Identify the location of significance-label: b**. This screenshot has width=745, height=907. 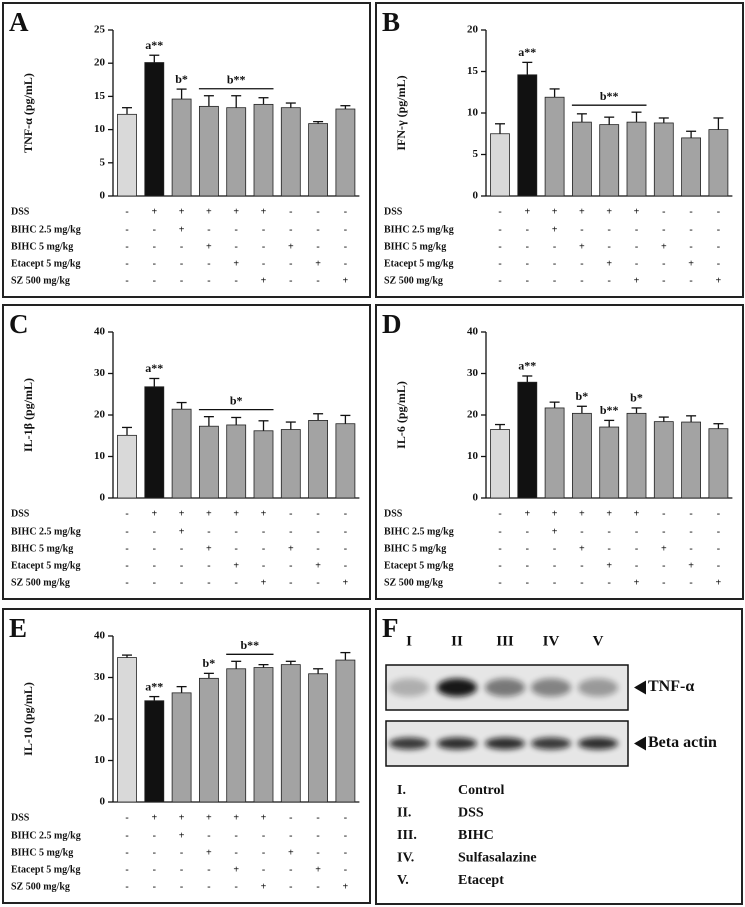
(250, 645).